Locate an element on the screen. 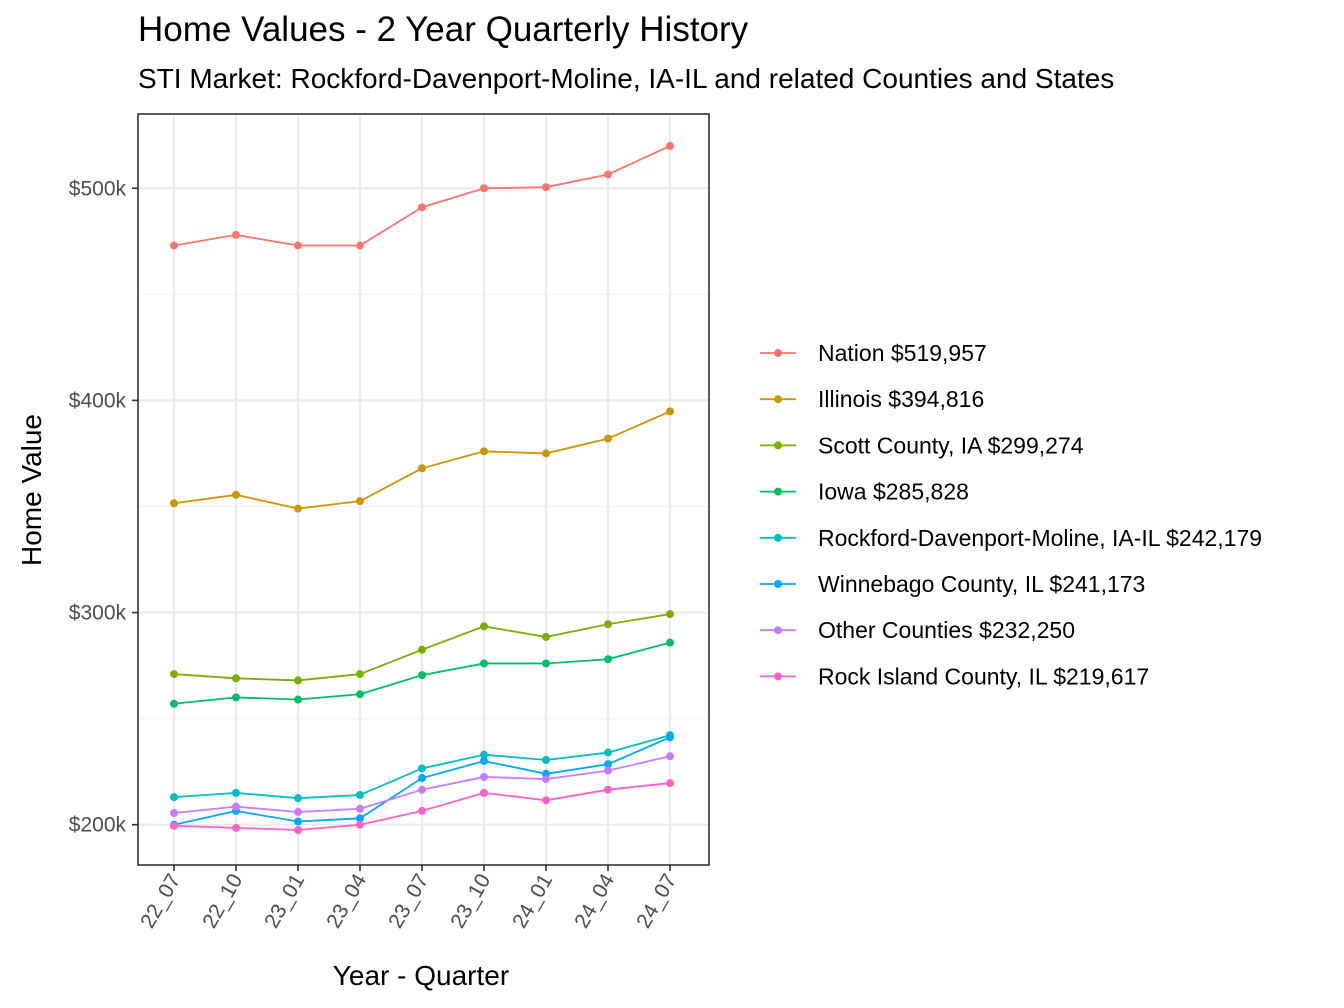 This screenshot has width=1344, height=1008. y-axis-title: Home Value is located at coordinates (31, 490).